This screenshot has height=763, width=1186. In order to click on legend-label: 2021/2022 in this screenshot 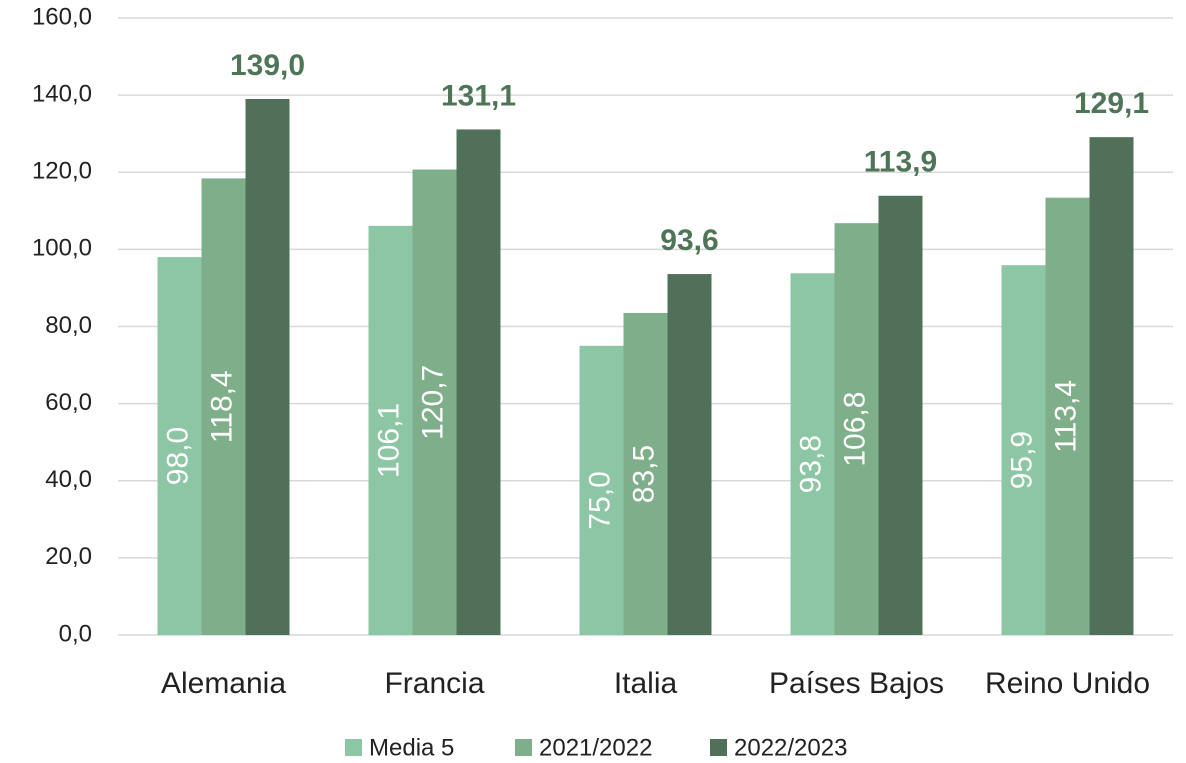, I will do `click(595, 747)`.